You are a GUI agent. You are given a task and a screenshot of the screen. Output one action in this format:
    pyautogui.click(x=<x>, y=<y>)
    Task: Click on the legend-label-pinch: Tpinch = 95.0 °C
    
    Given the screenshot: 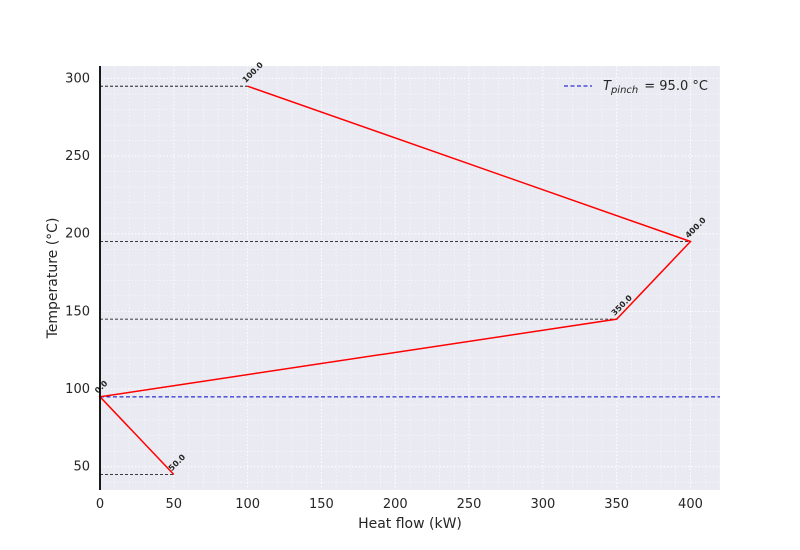 What is the action you would take?
    pyautogui.click(x=655, y=87)
    